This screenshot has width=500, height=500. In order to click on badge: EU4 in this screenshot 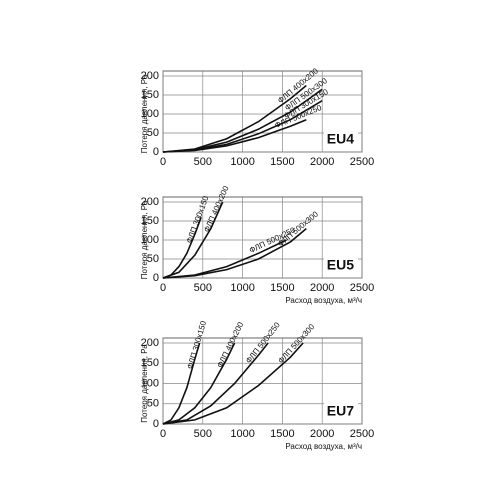, I will do `click(340, 139)`.